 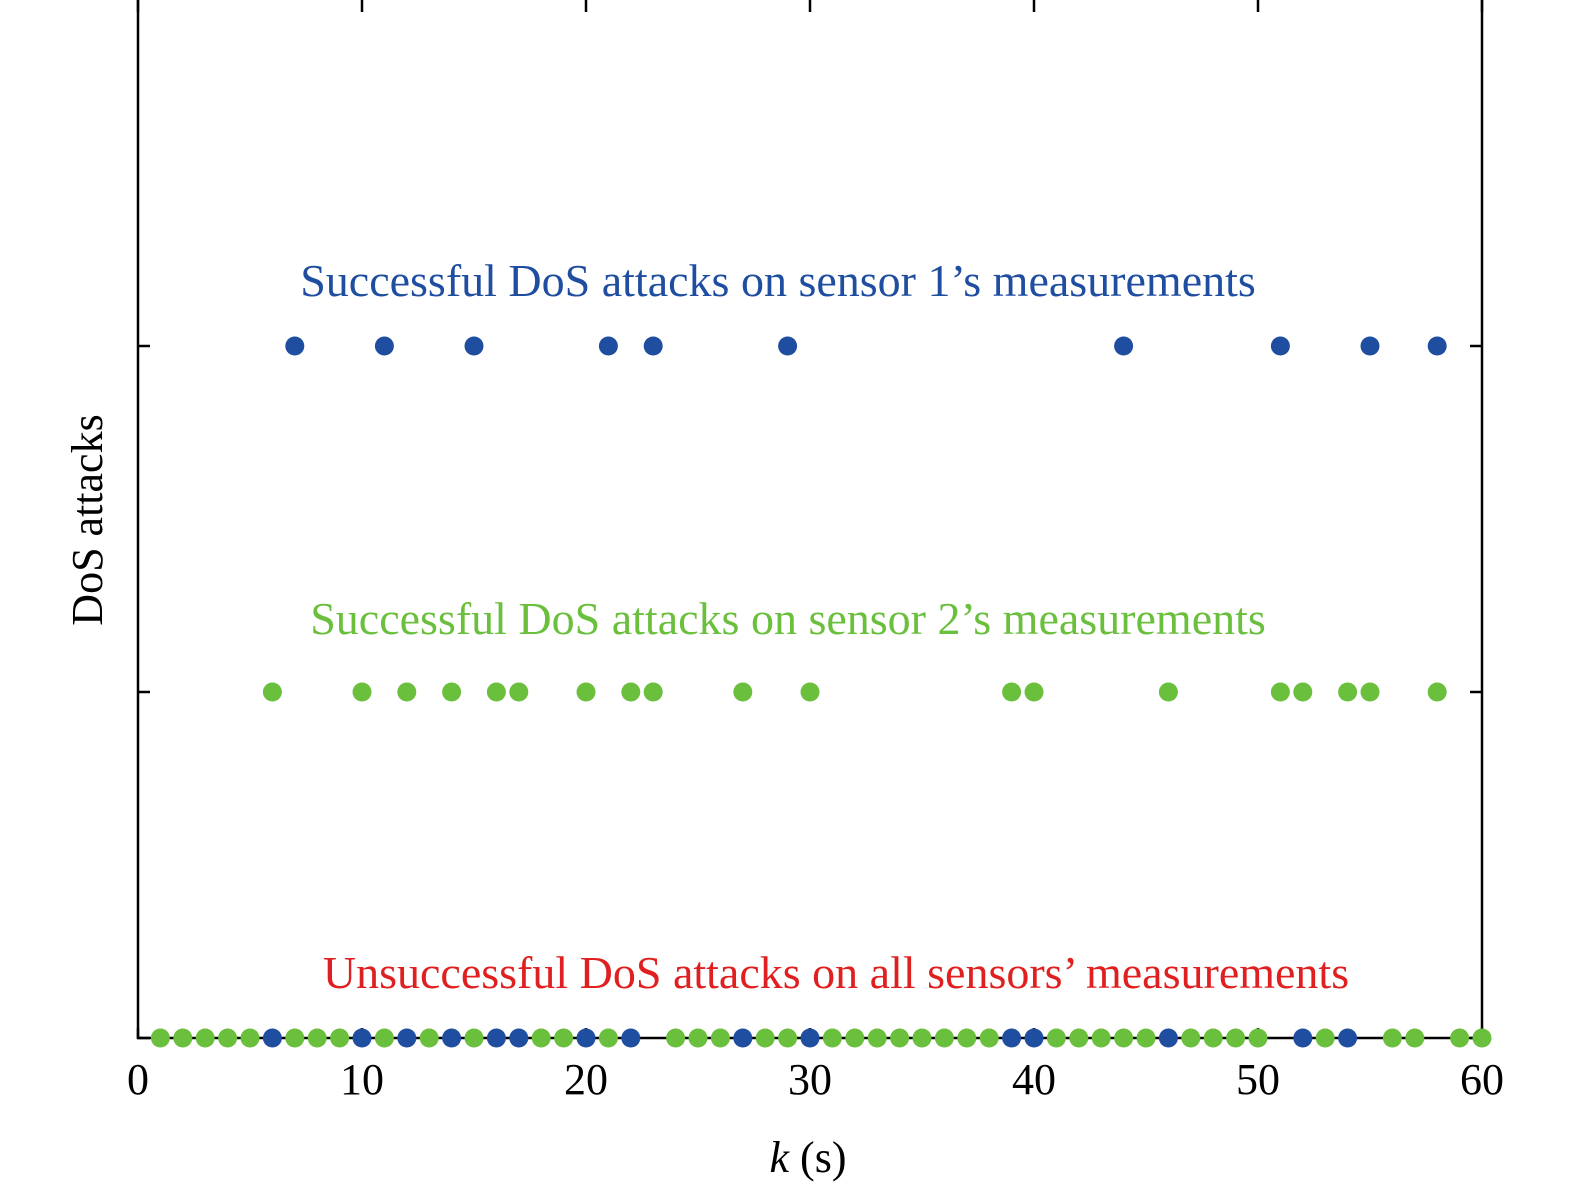 I want to click on x-axis-label-variable: k, so click(x=780, y=1157).